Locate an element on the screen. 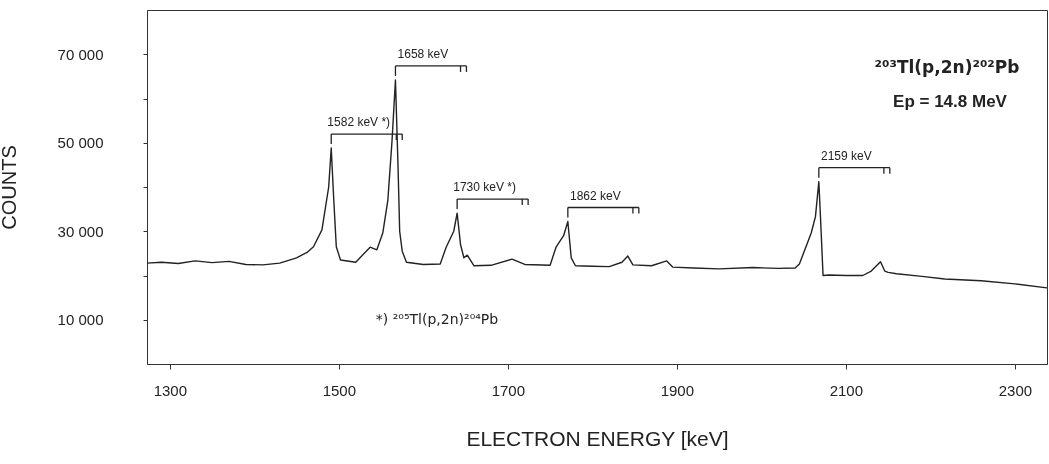 This screenshot has height=464, width=1049. x-tick-label: 1900 is located at coordinates (677, 390).